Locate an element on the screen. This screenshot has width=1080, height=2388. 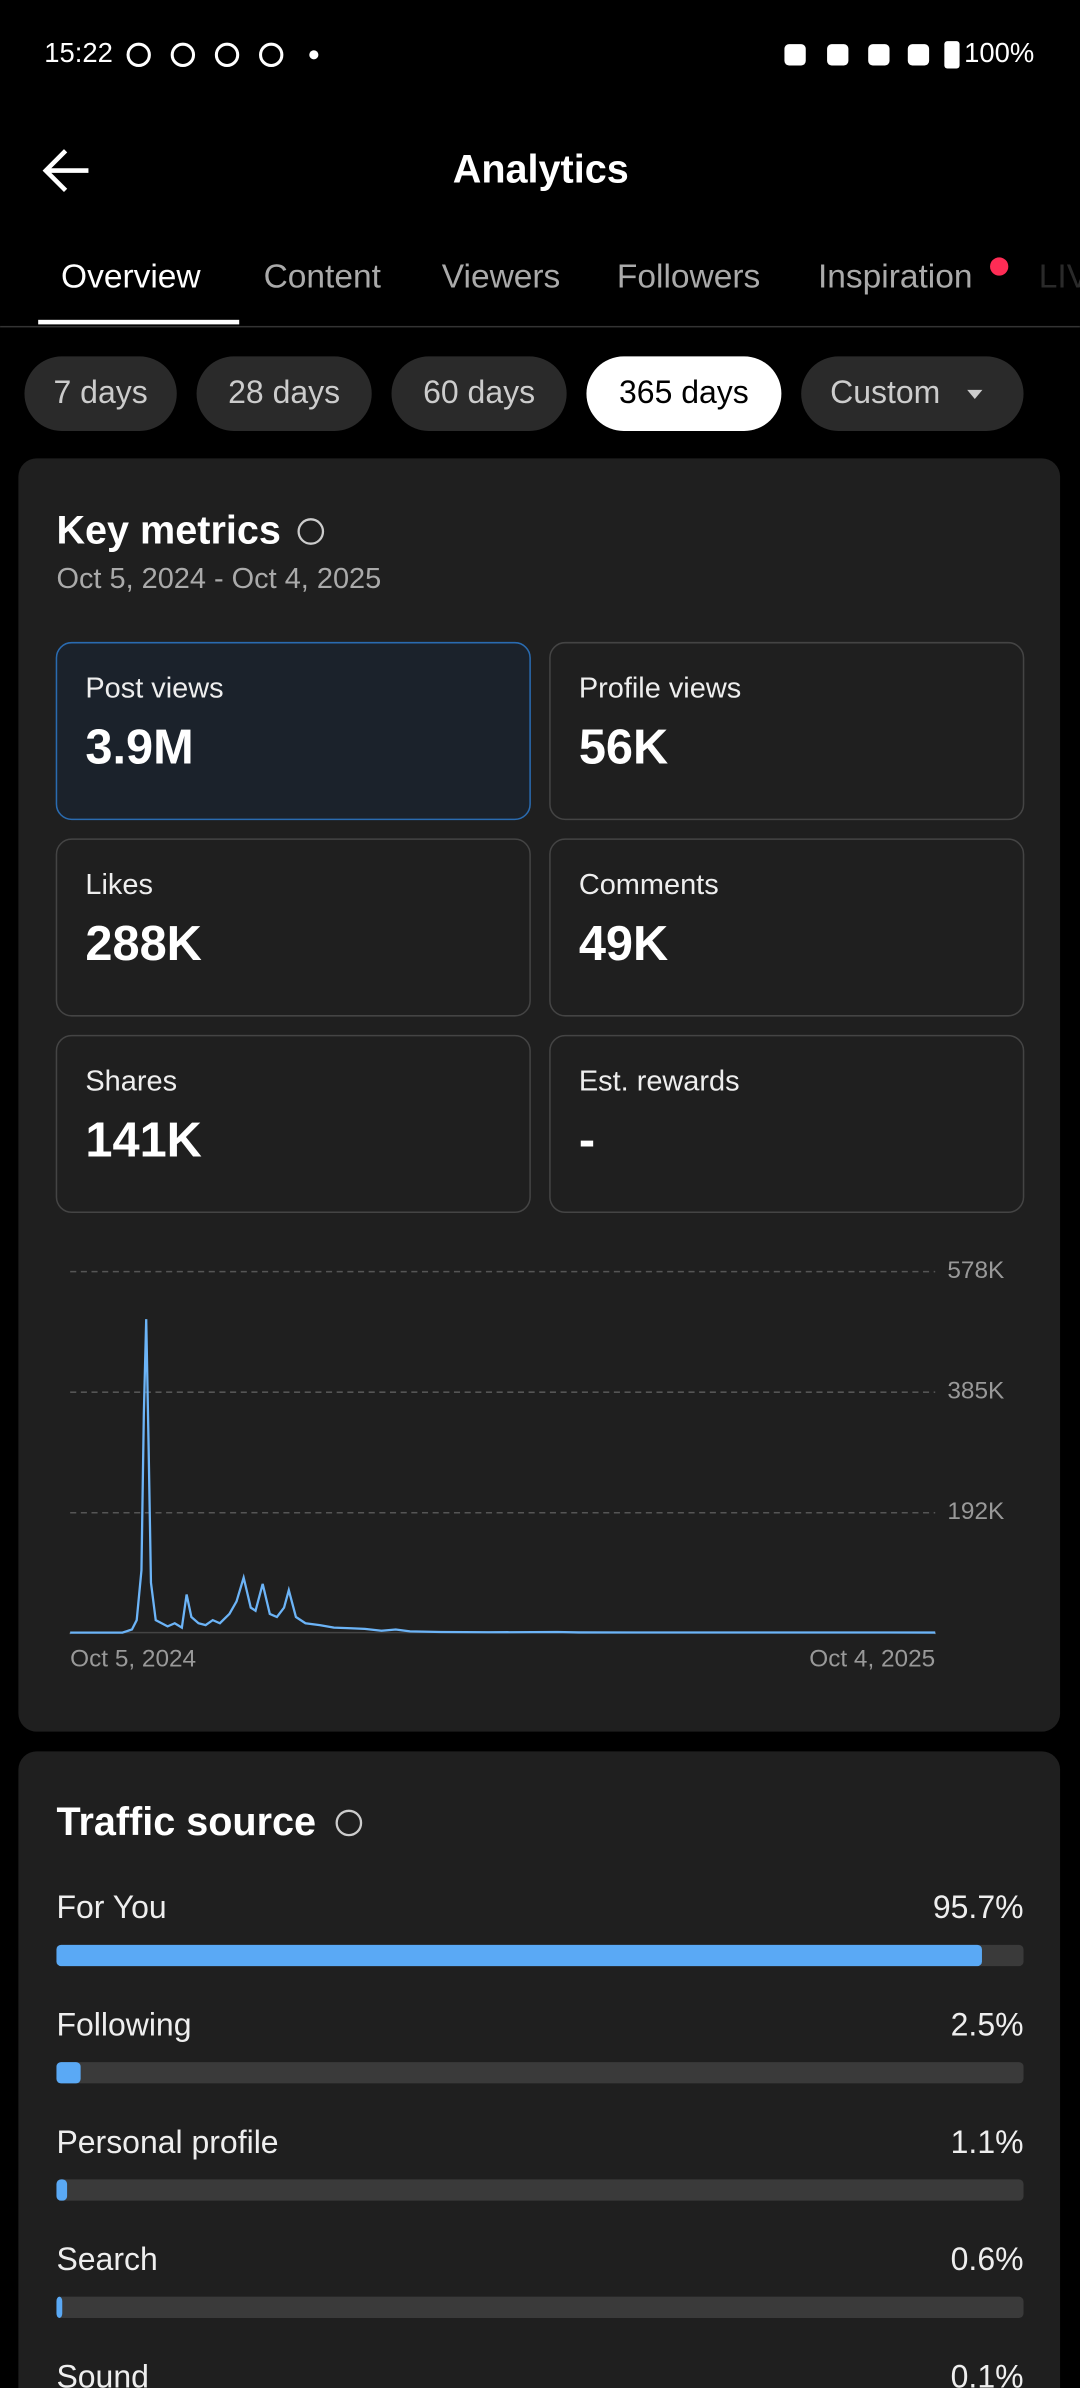
period-label: 365 days is located at coordinates (684, 392).